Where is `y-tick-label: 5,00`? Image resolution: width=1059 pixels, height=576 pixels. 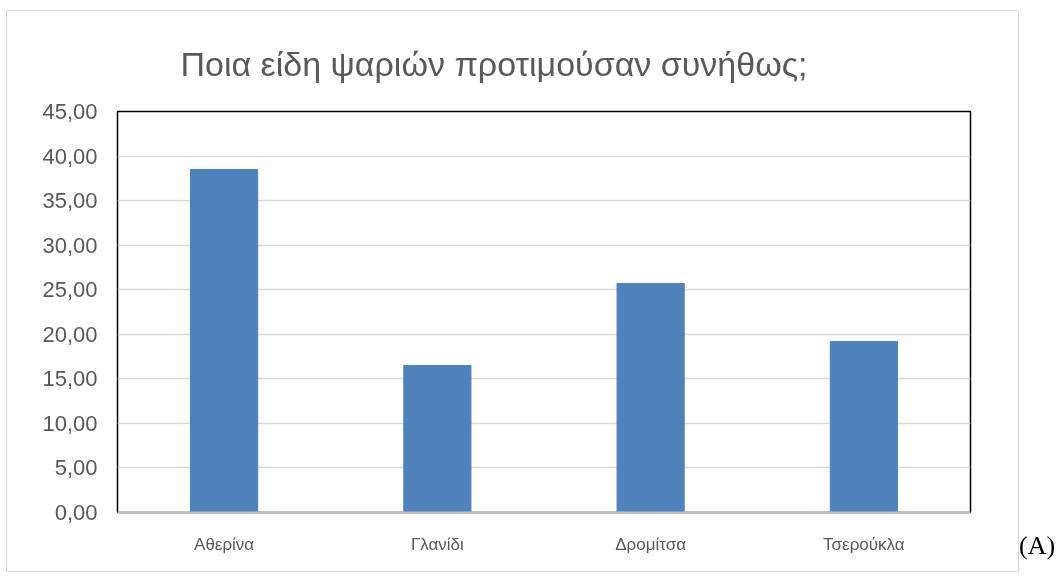
y-tick-label: 5,00 is located at coordinates (76, 468).